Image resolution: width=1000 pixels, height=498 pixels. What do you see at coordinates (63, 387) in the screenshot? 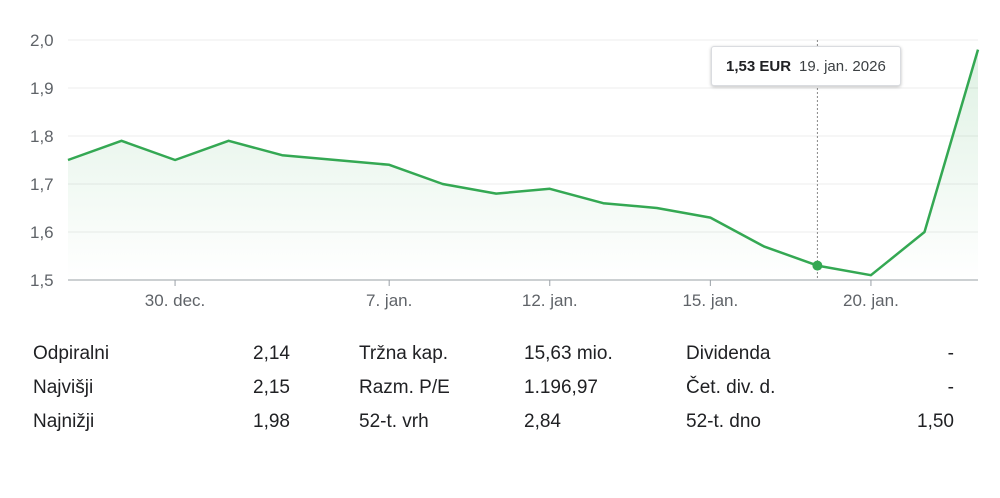
I see `stat-label-high: Najvišji` at bounding box center [63, 387].